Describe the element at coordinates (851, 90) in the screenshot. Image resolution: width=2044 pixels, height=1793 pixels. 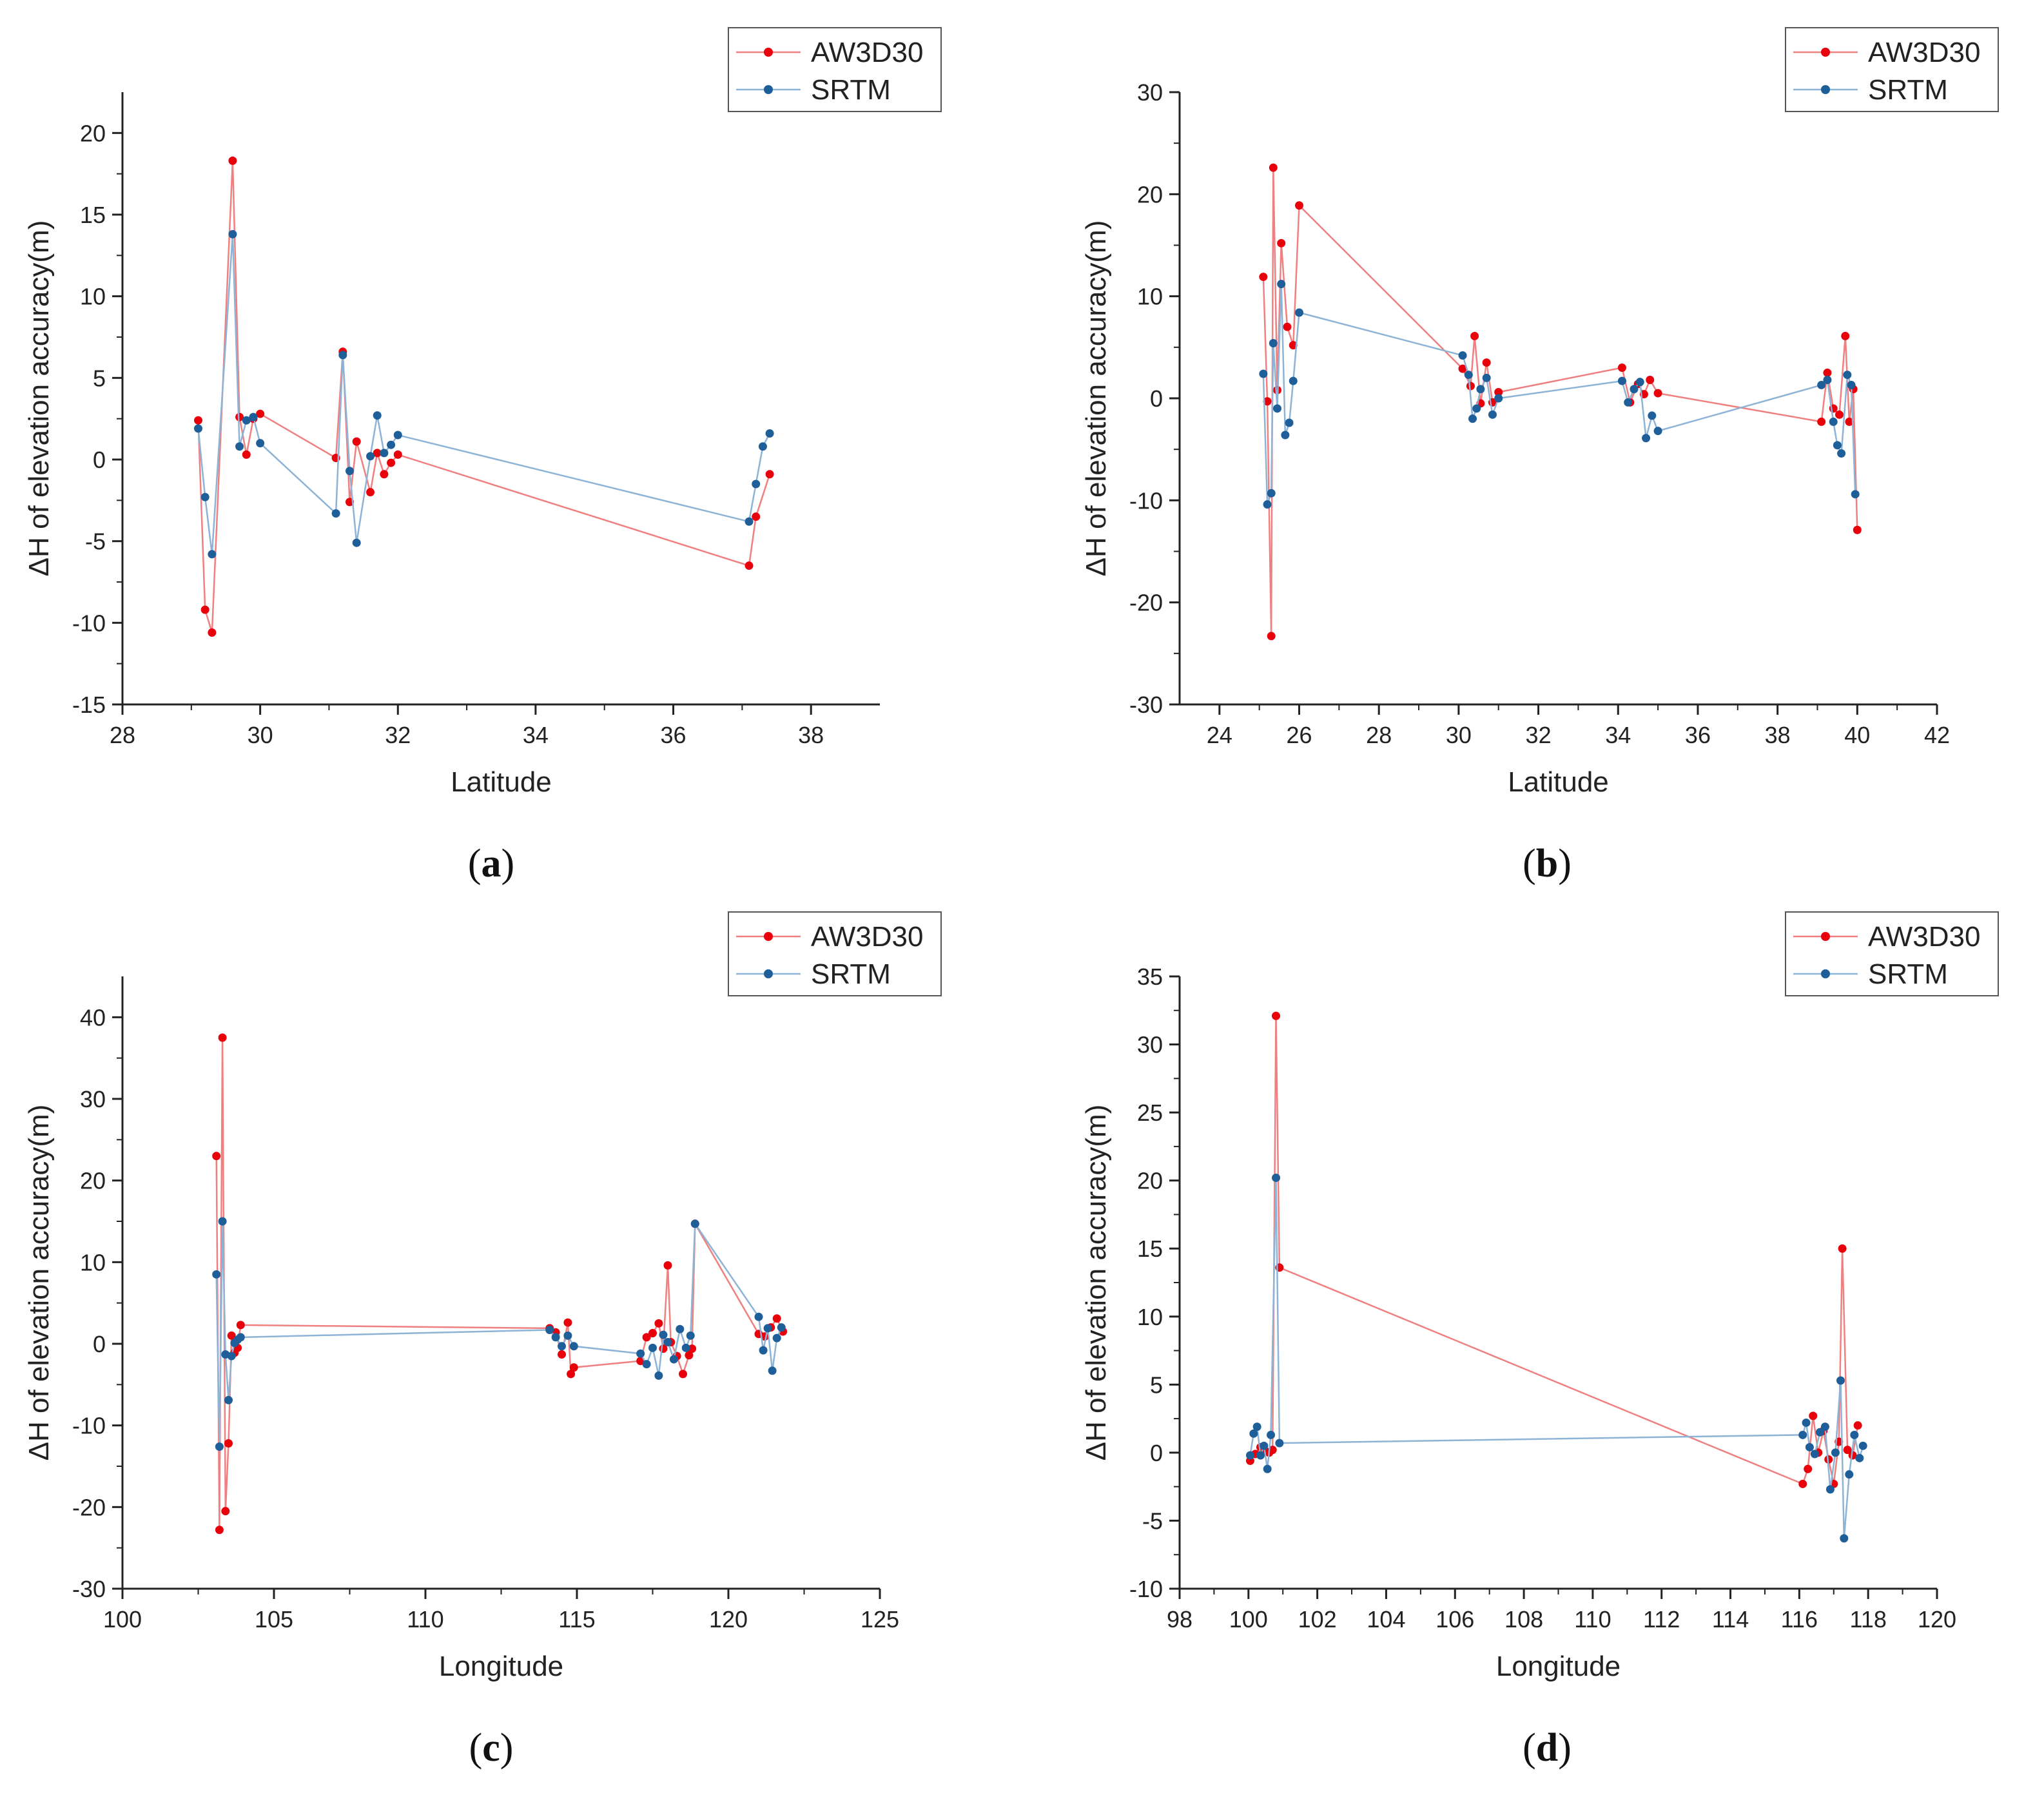
I see `panel-a-legend-srtm-label: SRTM` at that location.